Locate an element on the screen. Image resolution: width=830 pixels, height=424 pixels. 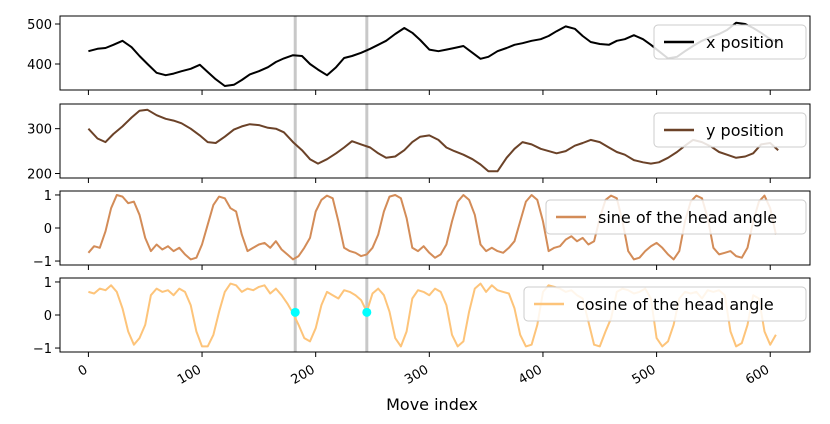
x-axis-label: Move index is located at coordinates (432, 404).